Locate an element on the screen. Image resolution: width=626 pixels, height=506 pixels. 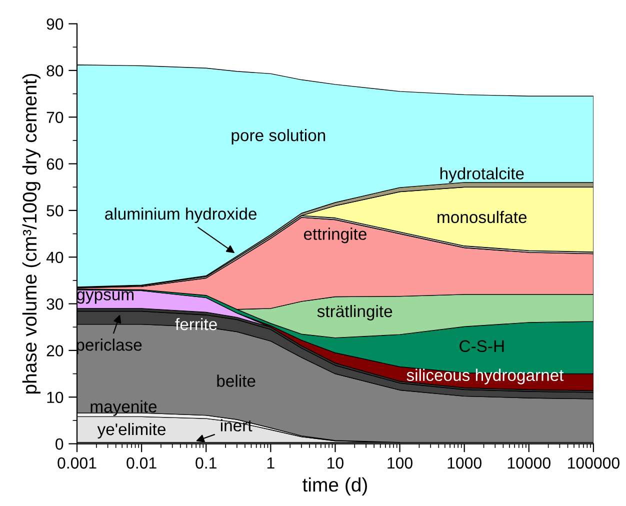
y-tick-label: 80 is located at coordinates (55, 70).